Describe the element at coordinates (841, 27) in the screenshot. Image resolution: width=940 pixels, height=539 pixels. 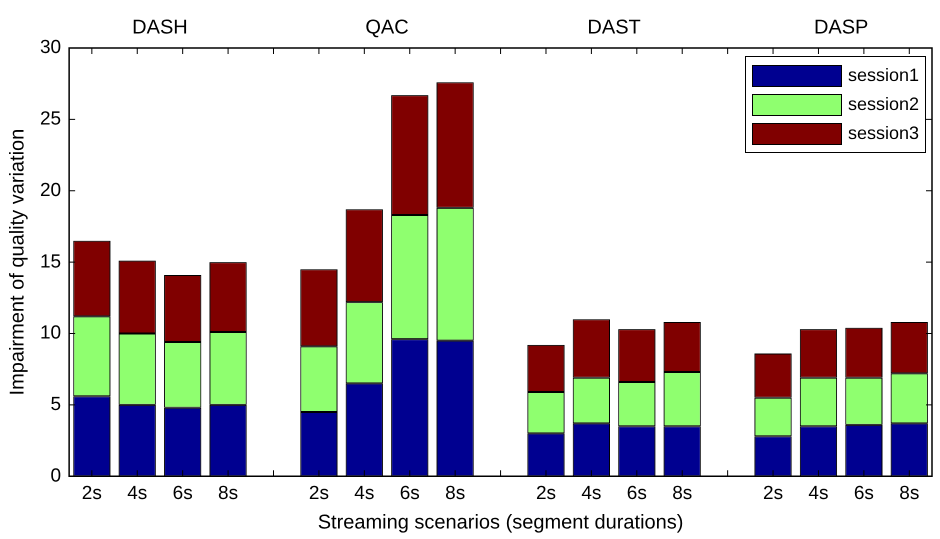
I see `text: DASP` at that location.